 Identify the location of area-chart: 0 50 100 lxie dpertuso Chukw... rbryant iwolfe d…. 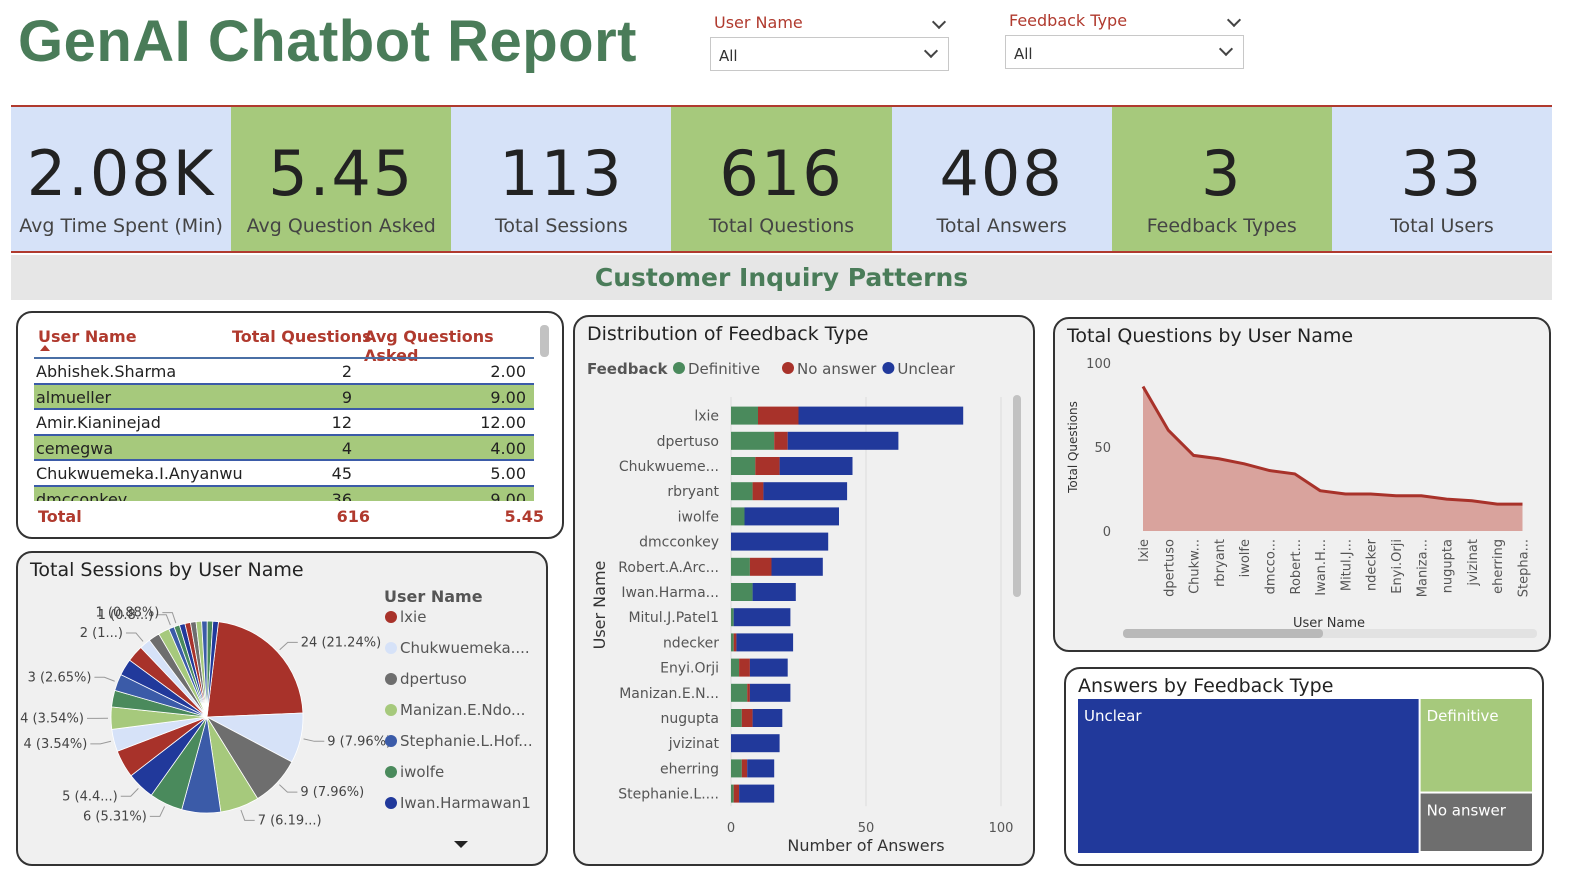
(1301, 497).